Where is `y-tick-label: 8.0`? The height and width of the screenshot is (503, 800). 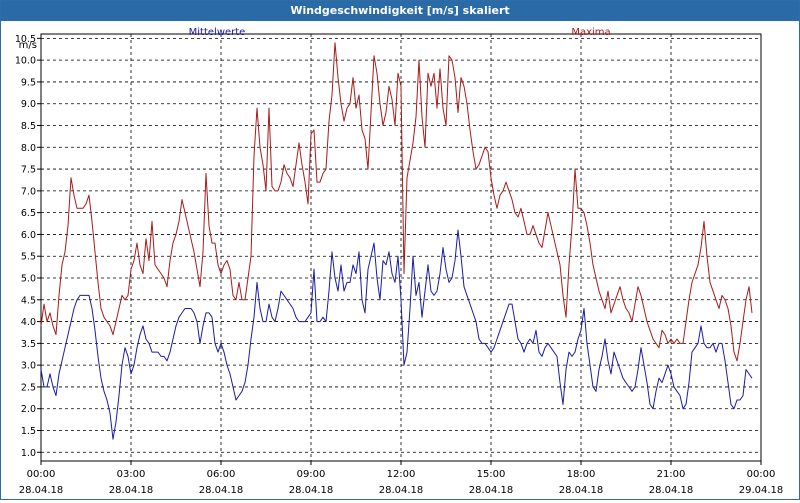 y-tick-label: 8.0 is located at coordinates (28, 148).